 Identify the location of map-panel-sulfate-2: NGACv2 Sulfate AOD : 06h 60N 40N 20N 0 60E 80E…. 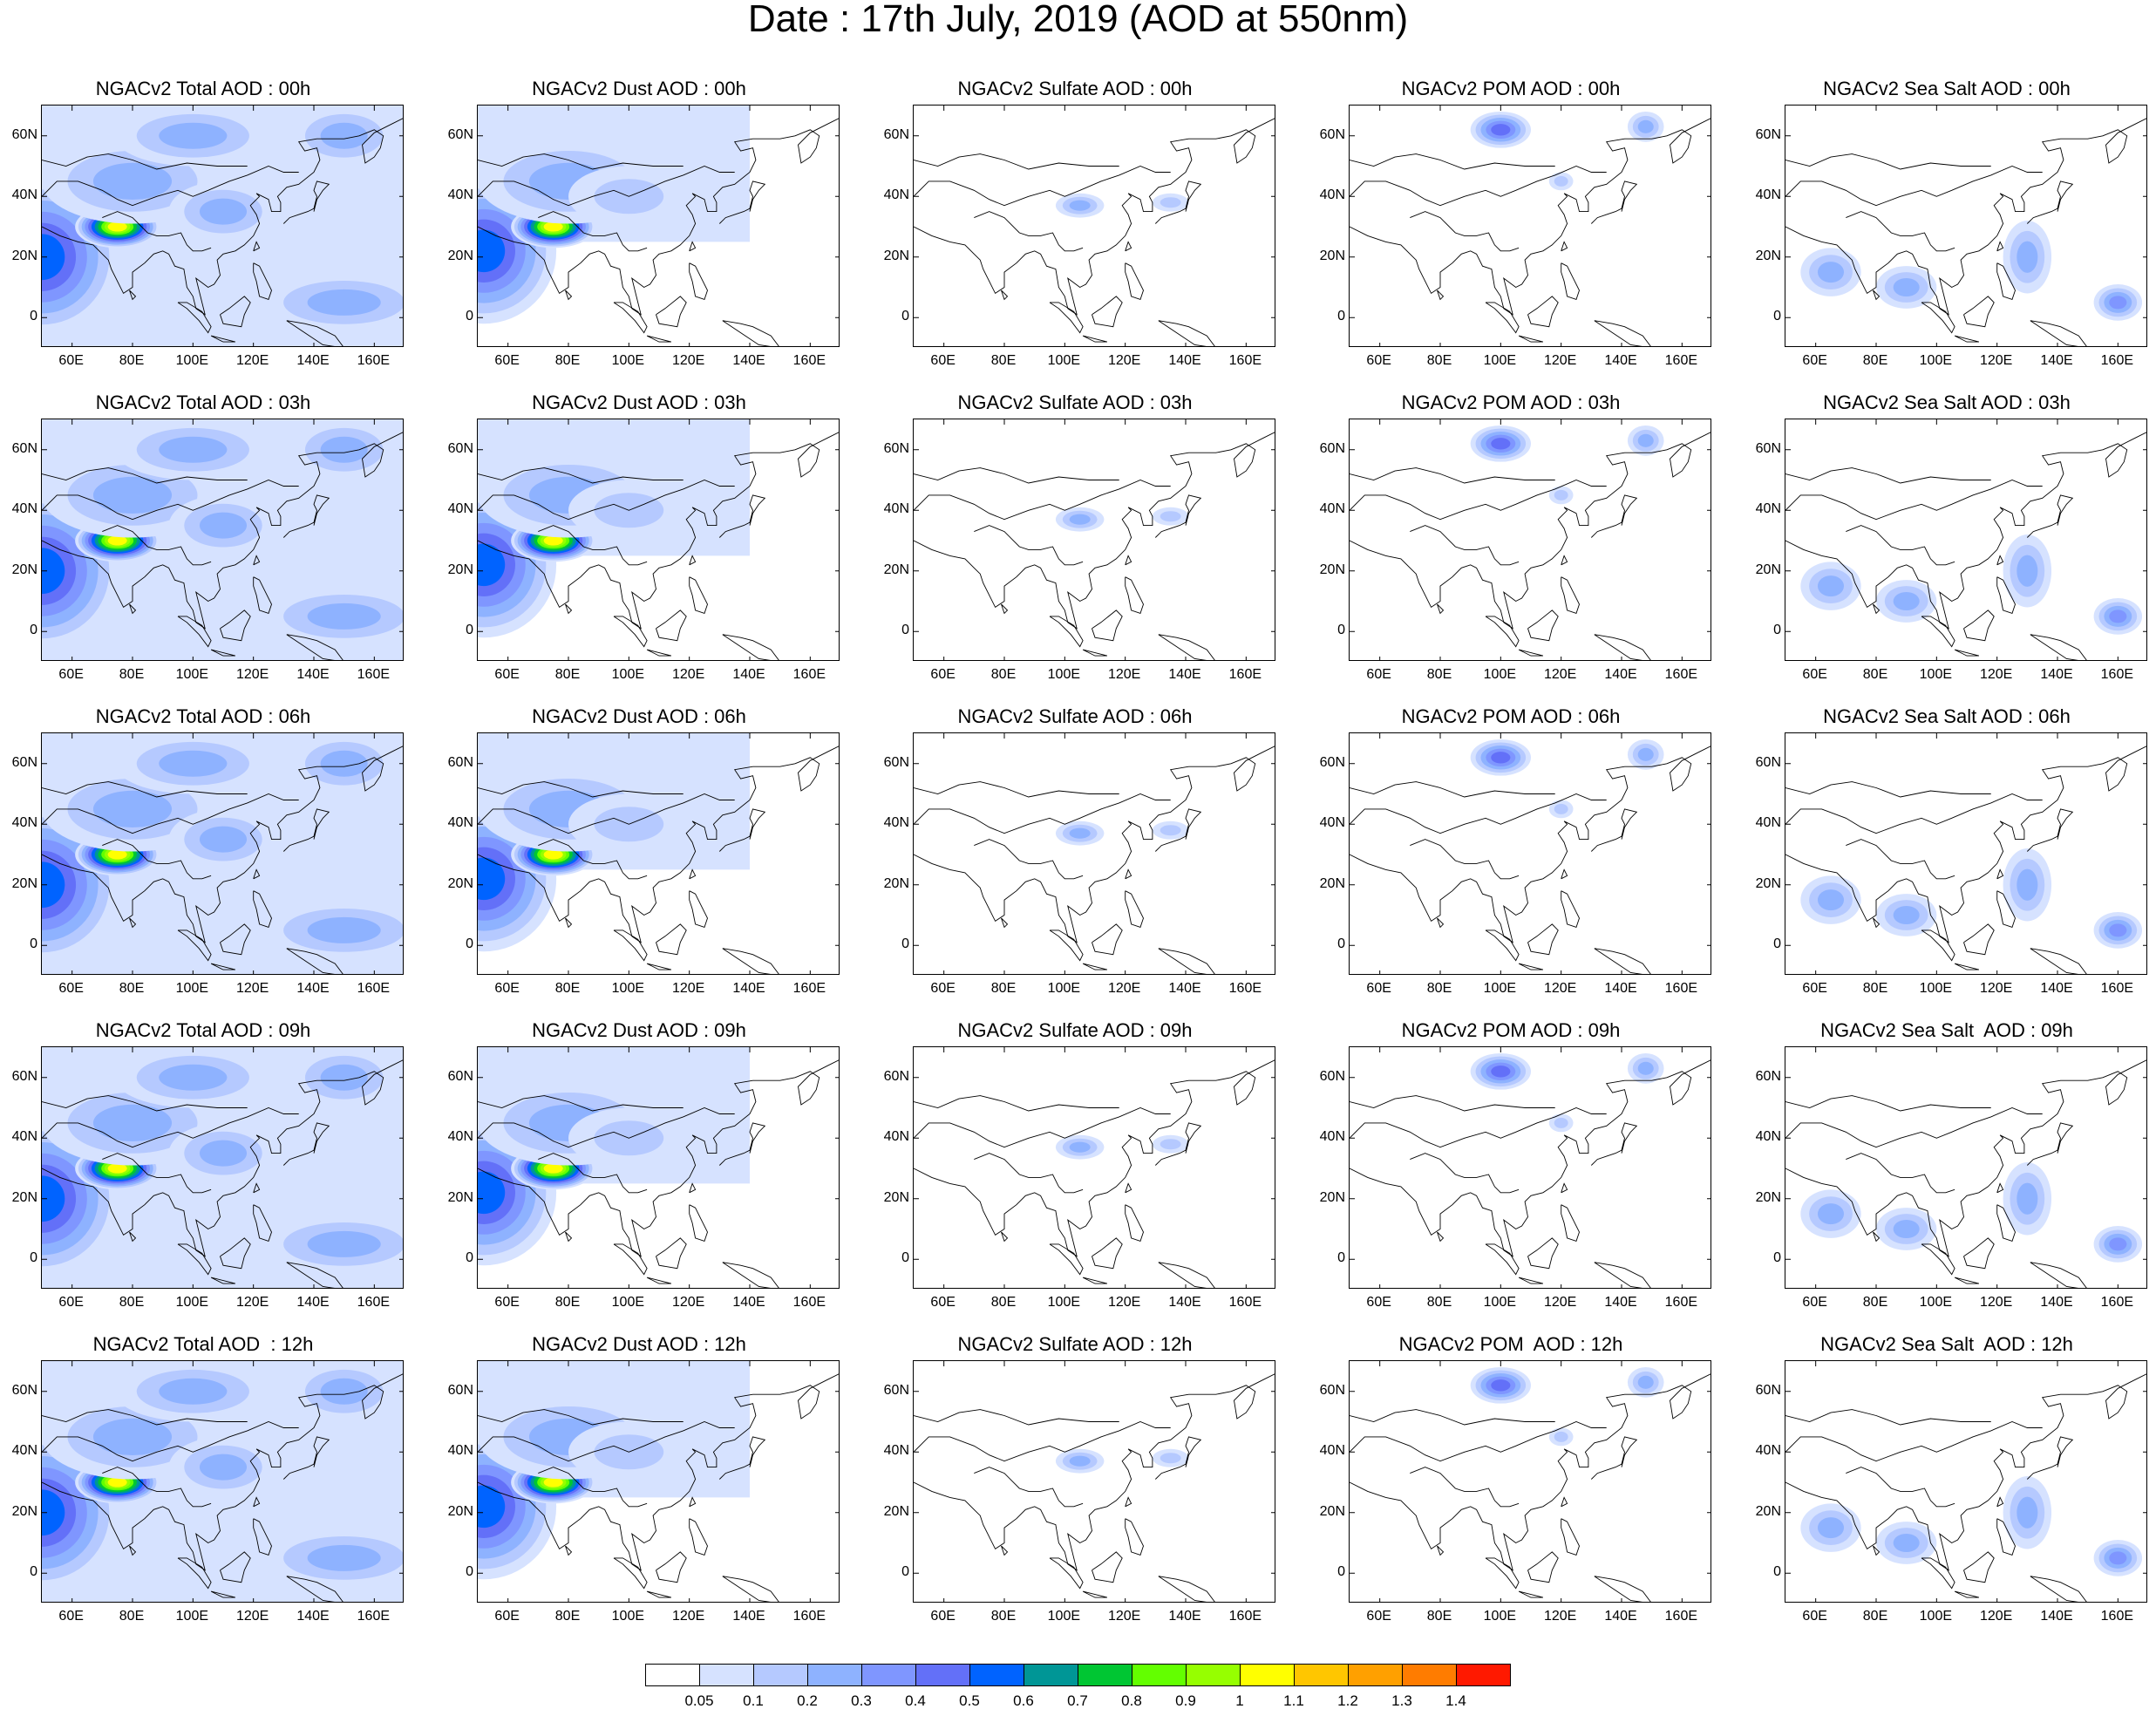
(1074, 854).